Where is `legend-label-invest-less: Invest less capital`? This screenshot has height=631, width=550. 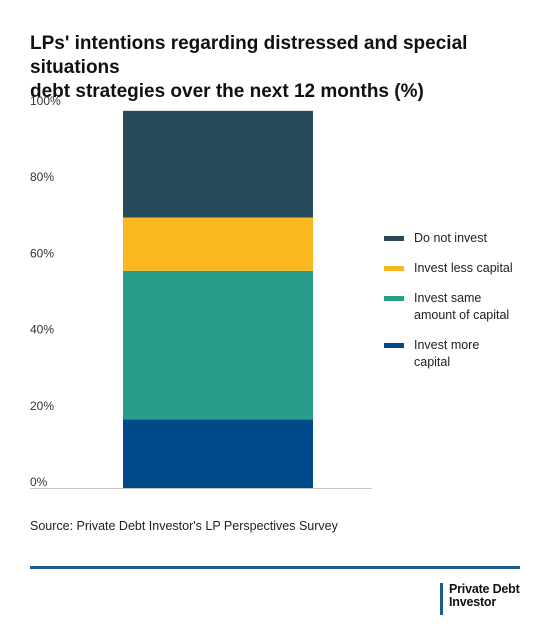 legend-label-invest-less: Invest less capital is located at coordinates (463, 268).